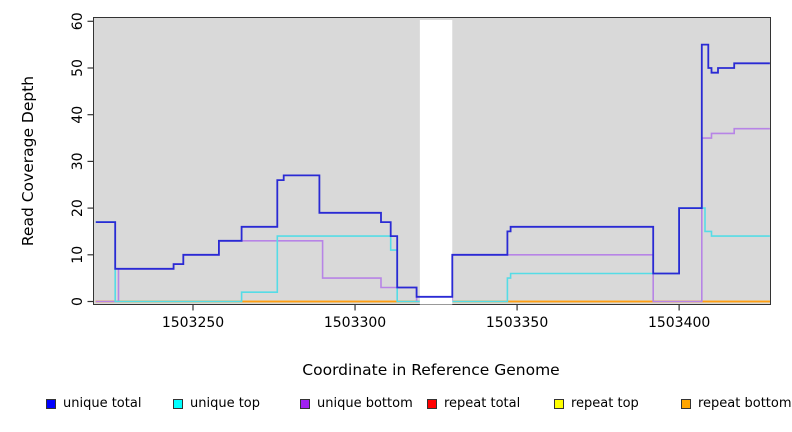 This screenshot has width=792, height=432. I want to click on legend-swatch-repeat-top, so click(559, 403).